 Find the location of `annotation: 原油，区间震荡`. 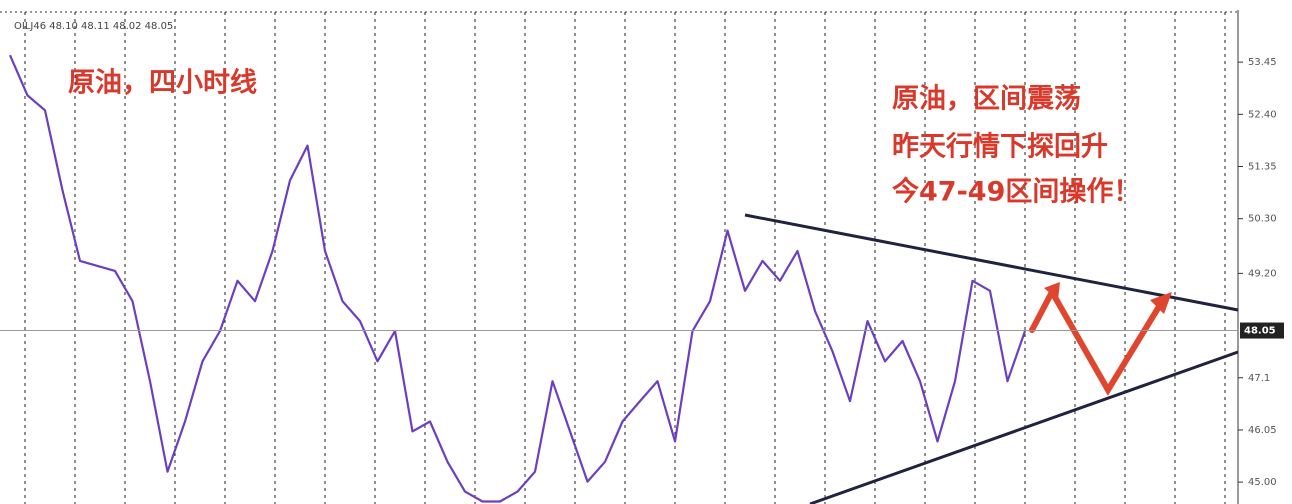

annotation: 原油，区间震荡 is located at coordinates (986, 99).